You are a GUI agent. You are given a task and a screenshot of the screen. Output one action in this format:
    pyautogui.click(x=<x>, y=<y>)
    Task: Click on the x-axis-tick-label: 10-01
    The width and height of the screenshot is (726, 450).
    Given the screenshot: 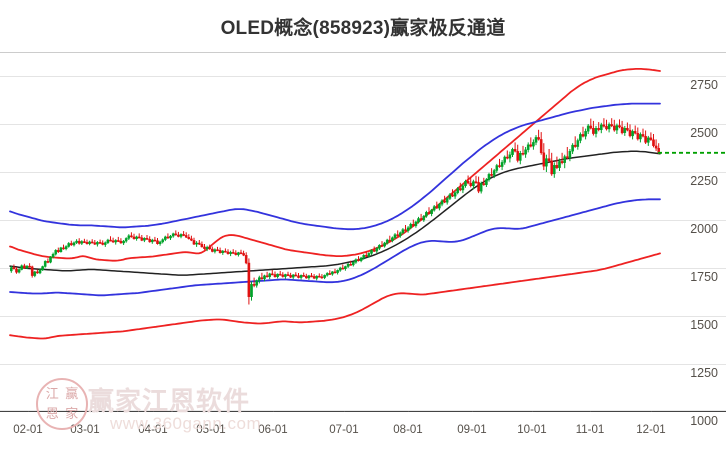 What is the action you would take?
    pyautogui.click(x=532, y=430)
    